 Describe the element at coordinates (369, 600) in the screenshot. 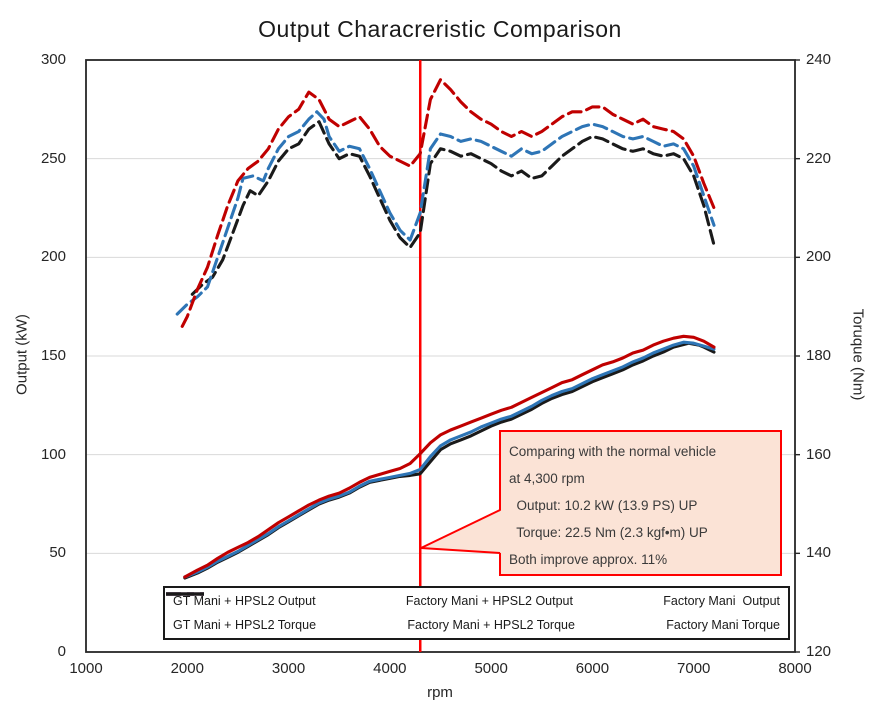

I see `legend-entry-factory-mani-hpsl2-output: Factory Mani + HPSL2 Output` at that location.